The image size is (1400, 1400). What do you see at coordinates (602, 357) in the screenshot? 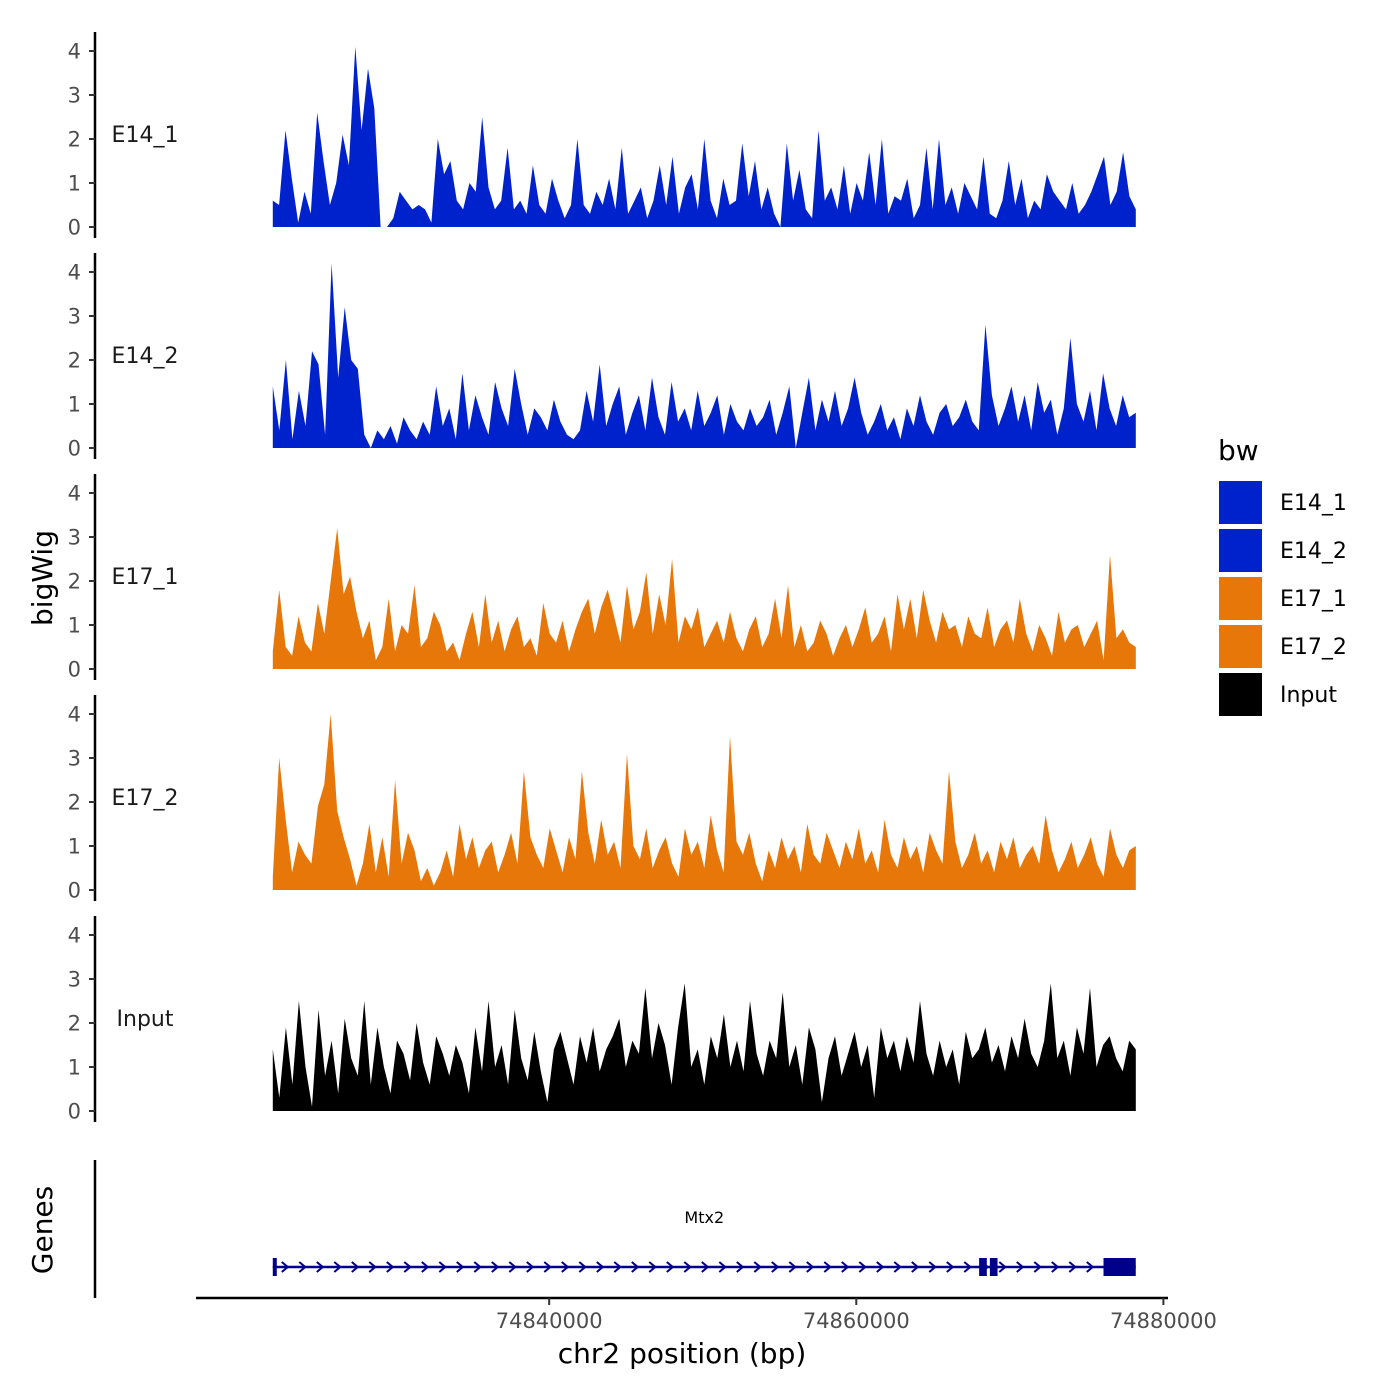
I see `track-E14_2: 0 1 2 3 4 E14_2` at bounding box center [602, 357].